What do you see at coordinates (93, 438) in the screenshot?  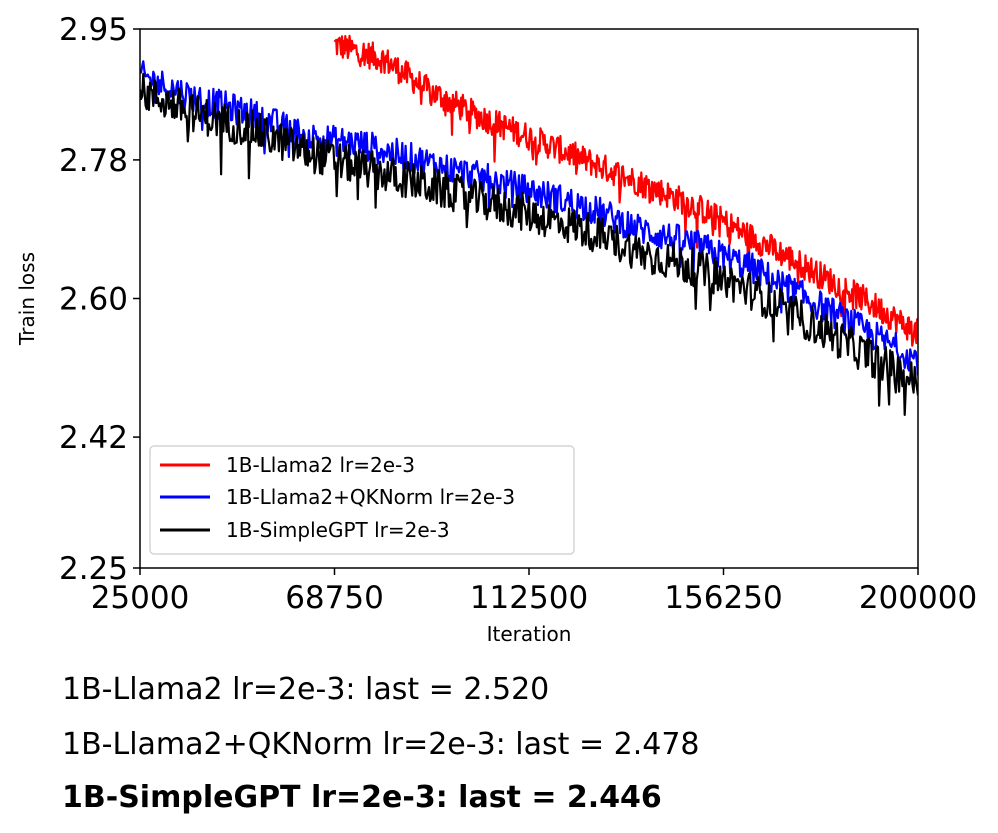 I see `y-tick-label: 2.42` at bounding box center [93, 438].